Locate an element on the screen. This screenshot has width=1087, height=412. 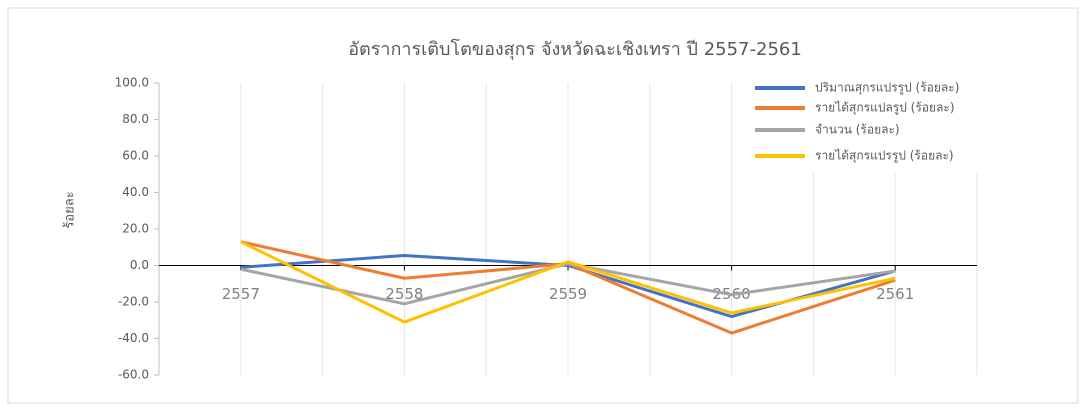
x-tick-label: 2561 is located at coordinates (895, 294).